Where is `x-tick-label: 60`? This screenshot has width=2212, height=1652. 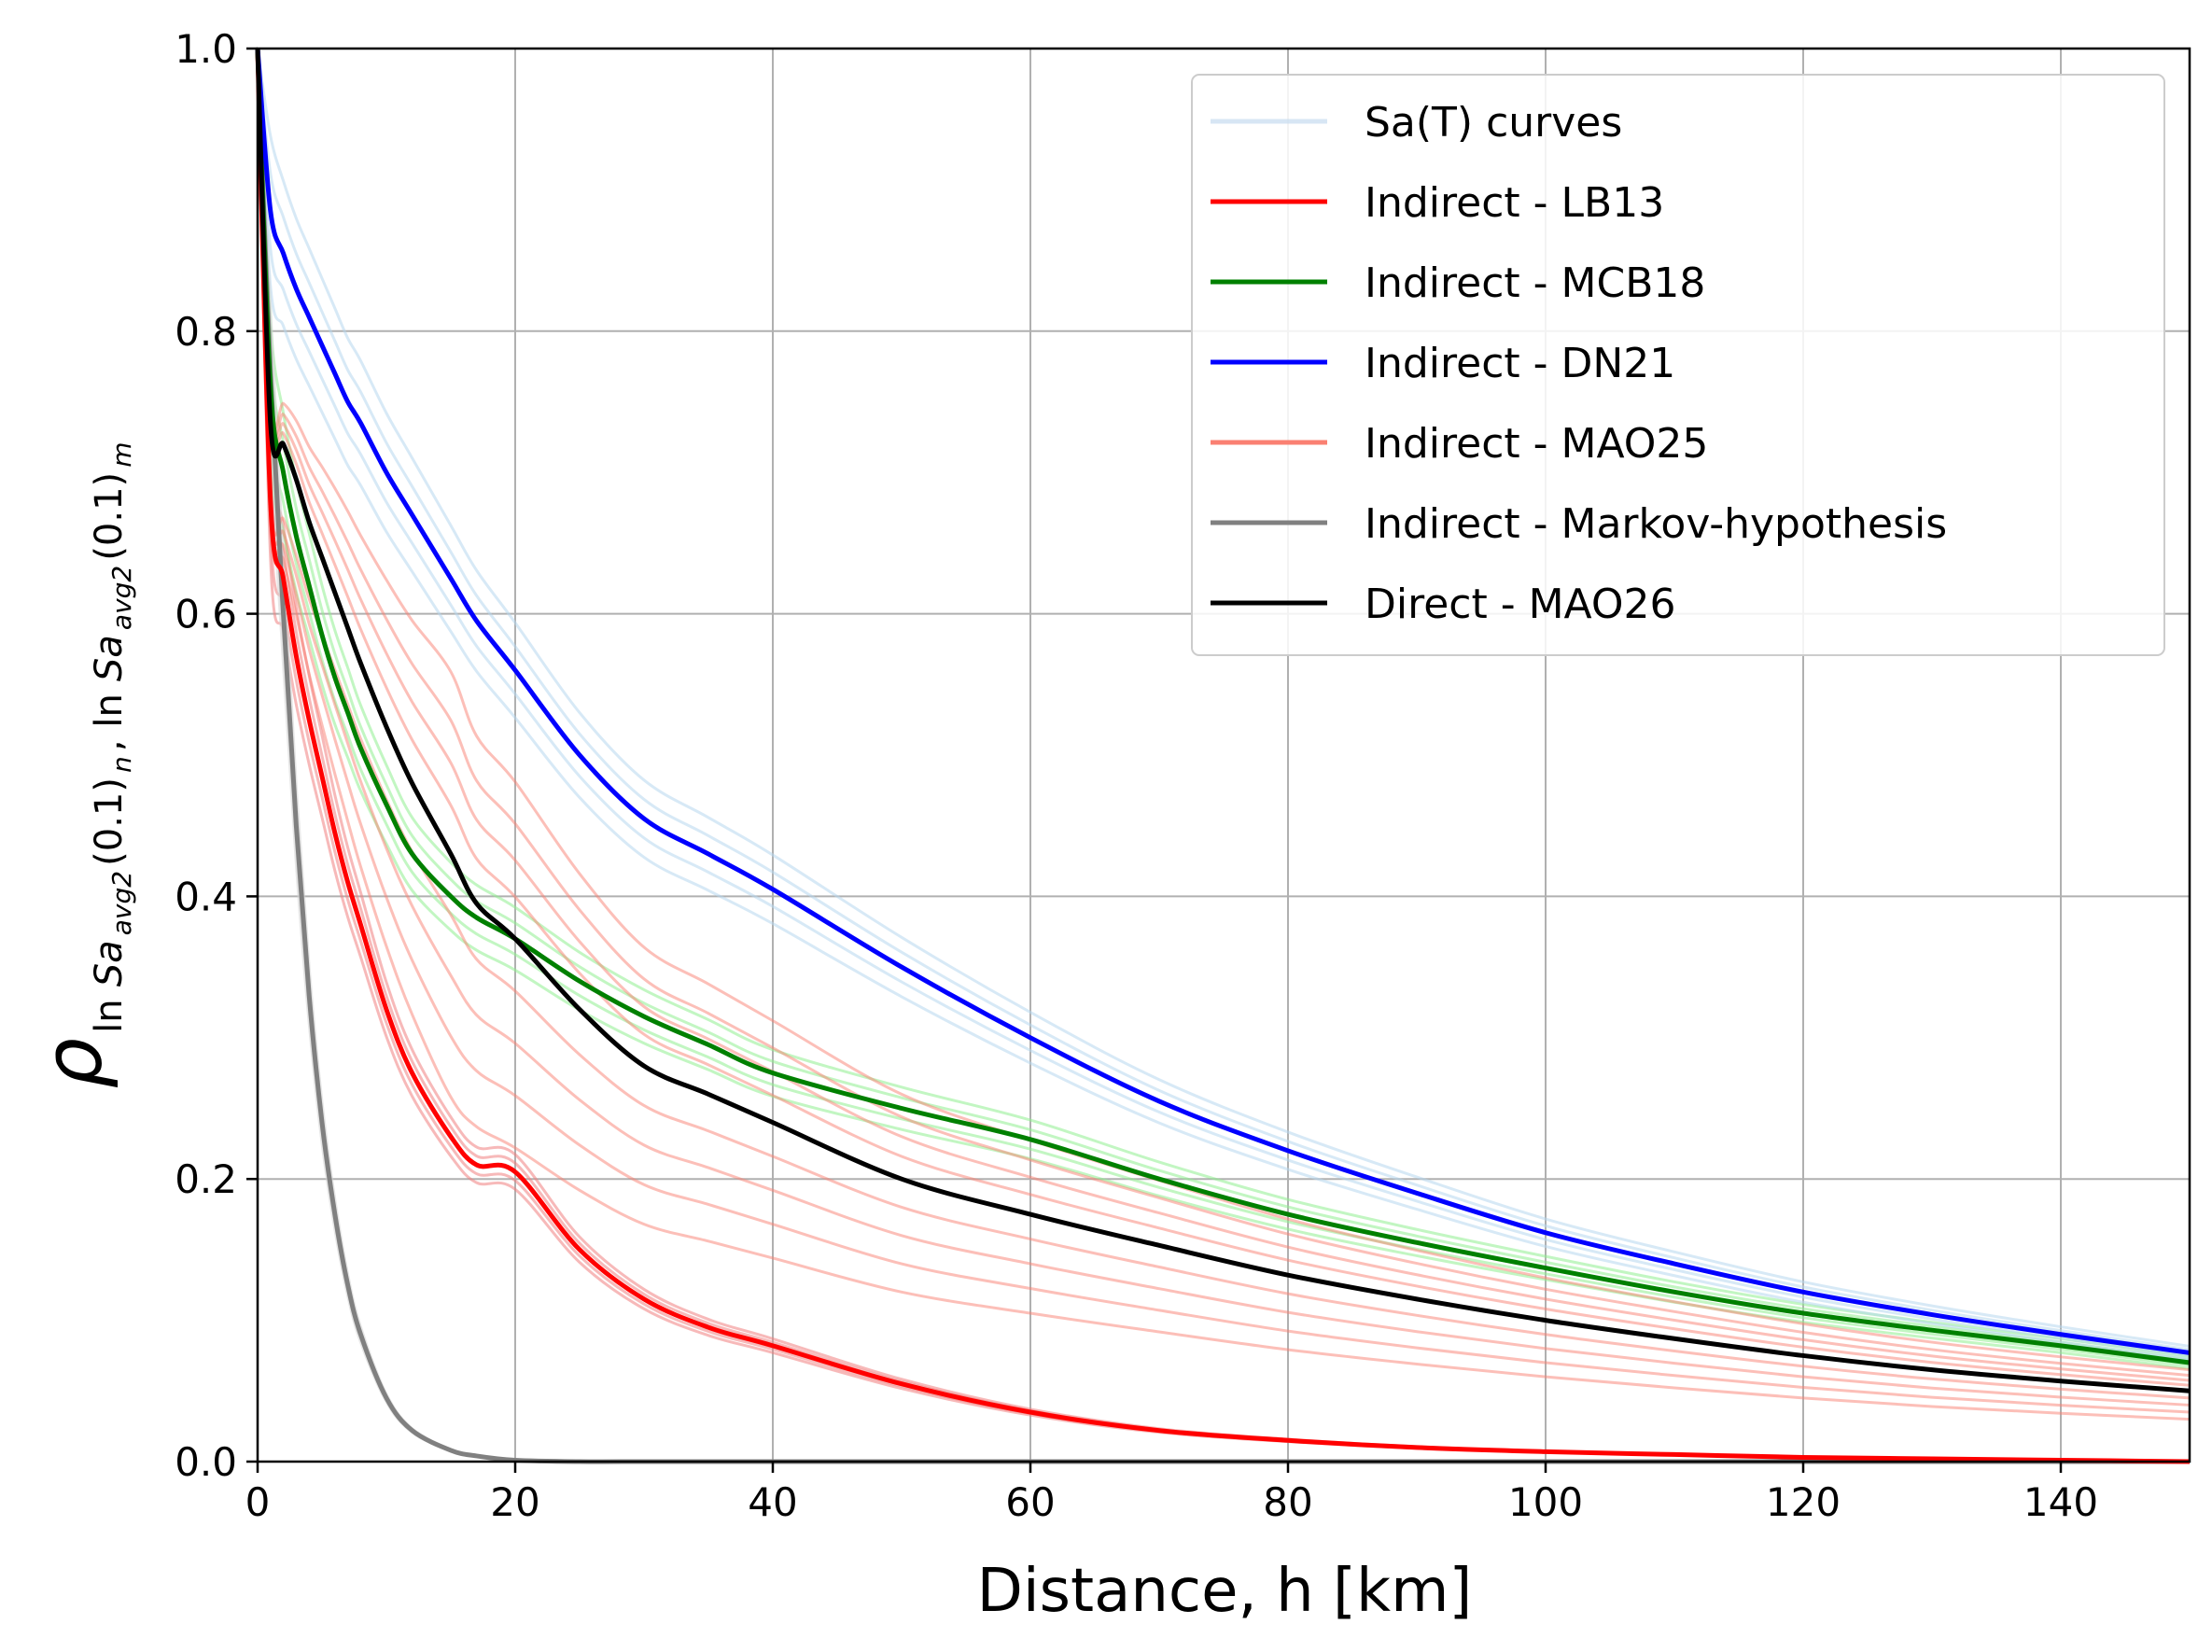
x-tick-label: 60 is located at coordinates (1030, 1502).